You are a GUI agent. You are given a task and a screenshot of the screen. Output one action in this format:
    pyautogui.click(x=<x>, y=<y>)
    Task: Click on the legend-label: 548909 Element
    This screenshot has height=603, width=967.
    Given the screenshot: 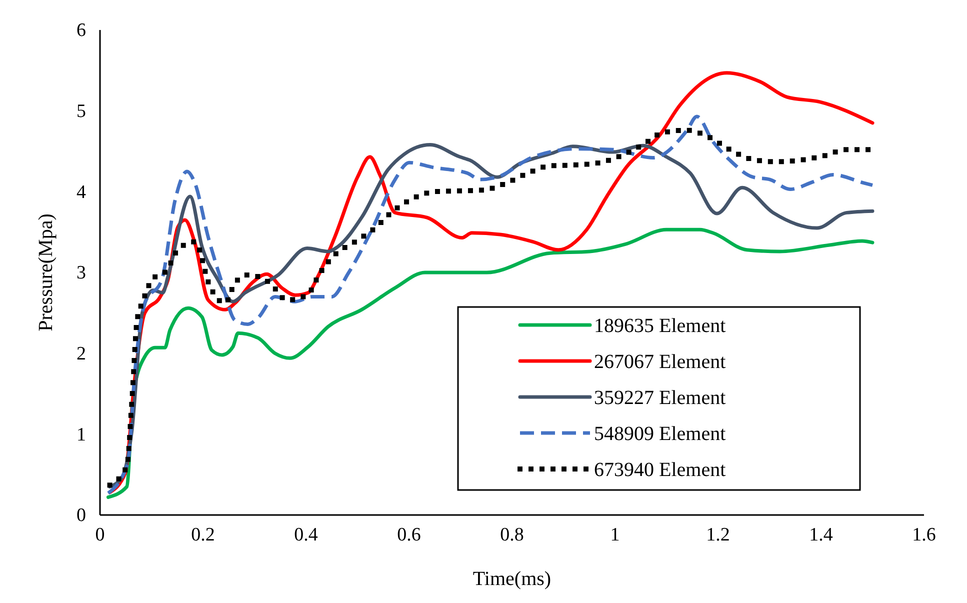 What is the action you would take?
    pyautogui.click(x=660, y=434)
    